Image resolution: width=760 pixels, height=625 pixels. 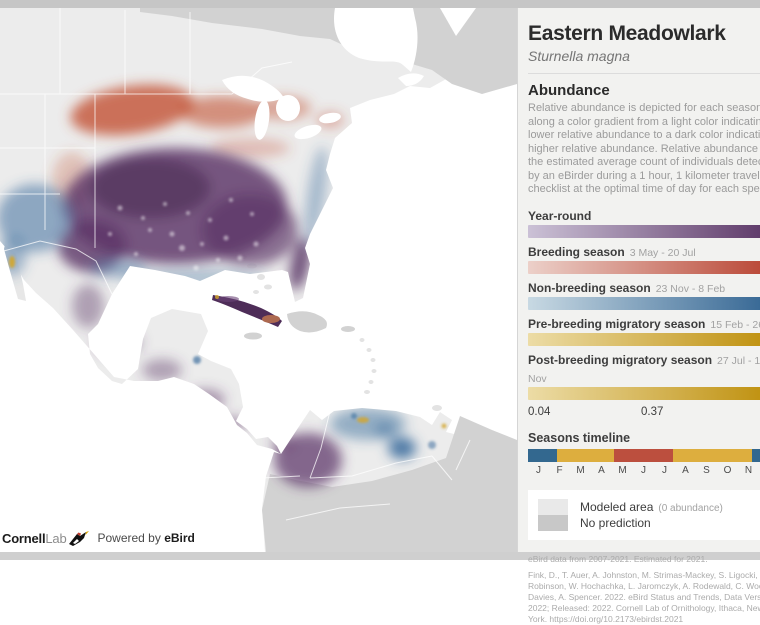 I want to click on timeline-segment-pre-breeding, so click(x=585, y=455).